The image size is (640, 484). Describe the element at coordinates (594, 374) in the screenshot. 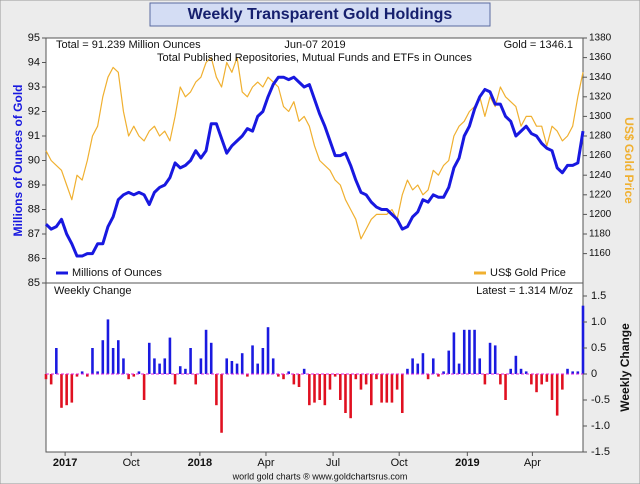

I see `y-tick-label: 0` at that location.